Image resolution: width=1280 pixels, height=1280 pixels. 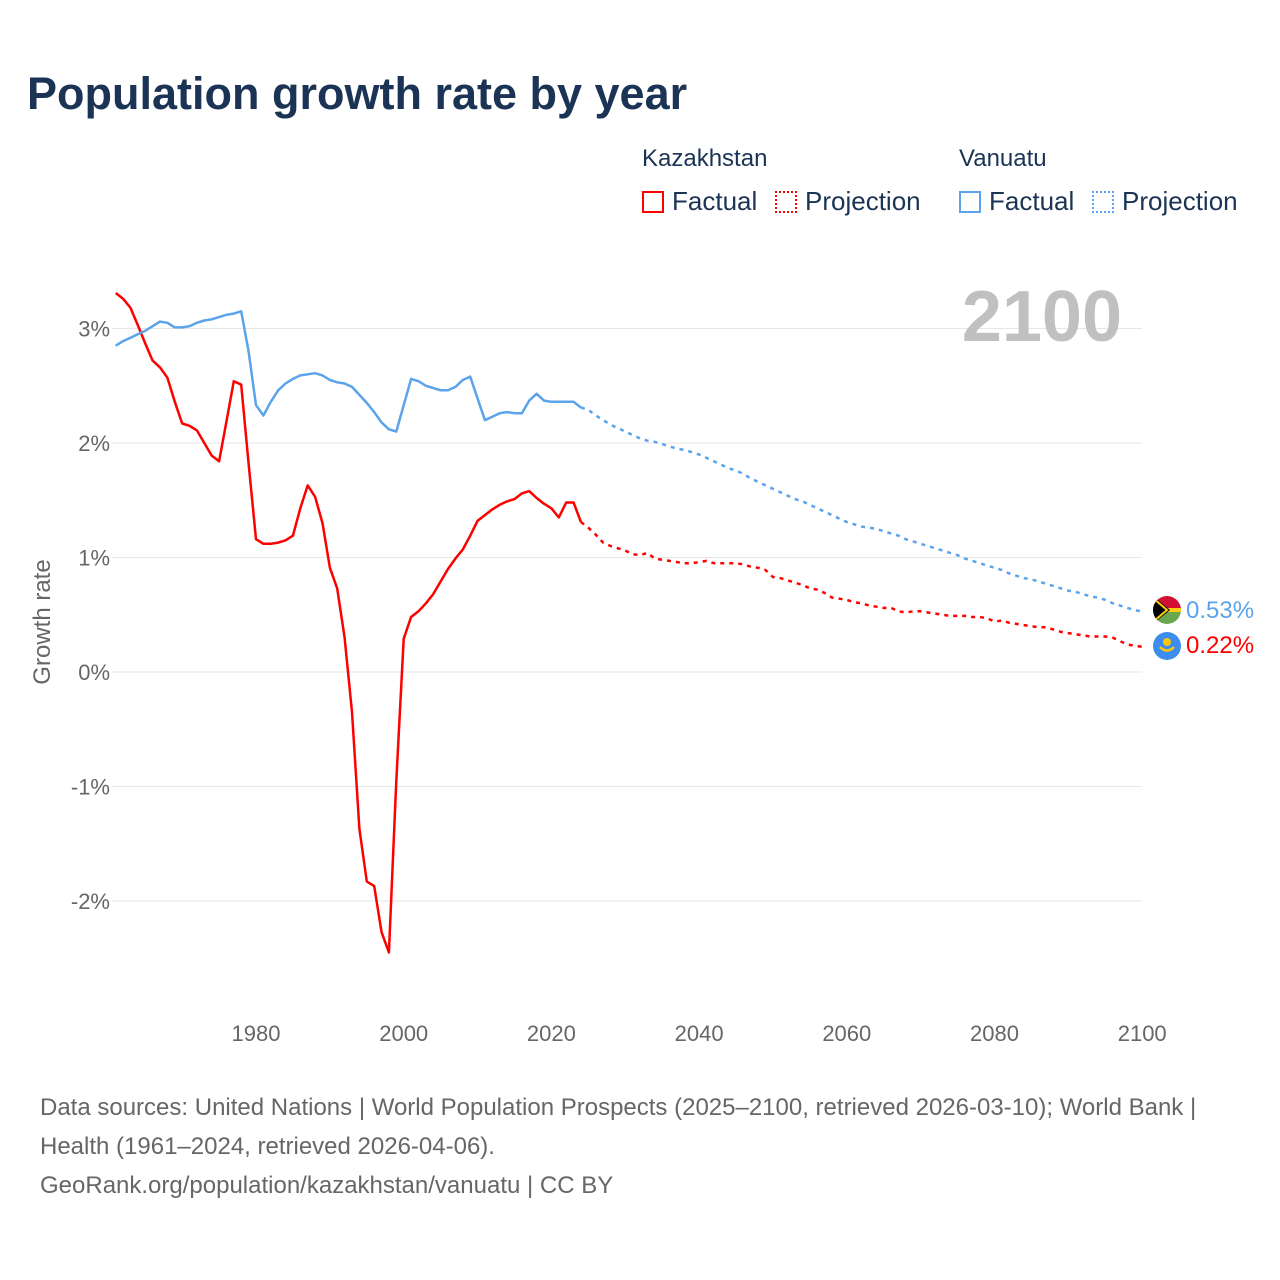 I want to click on y-tick-label: 3%, so click(x=94, y=329).